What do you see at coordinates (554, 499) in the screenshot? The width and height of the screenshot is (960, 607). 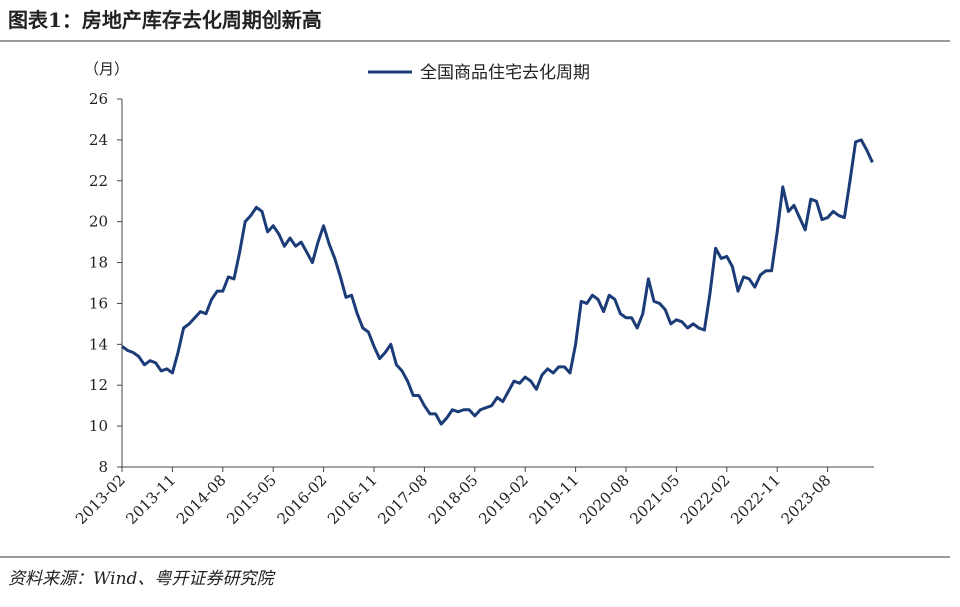 I see `x-tick-label: 2019-11` at bounding box center [554, 499].